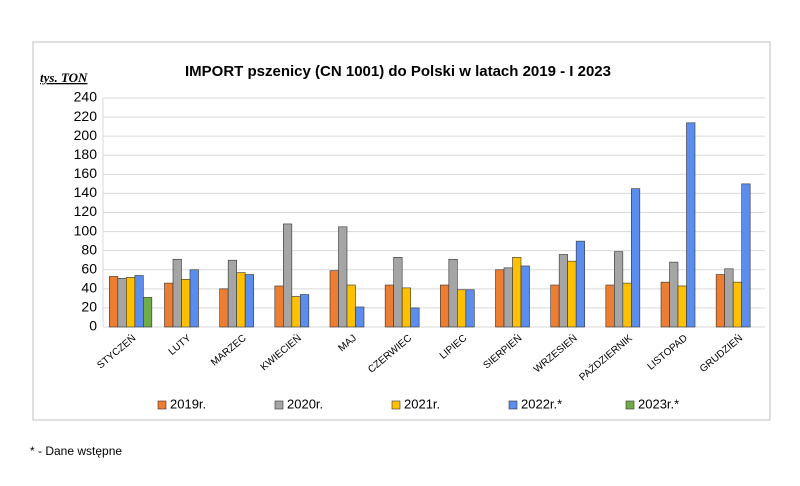 The image size is (800, 486). I want to click on y-tick-label: 20, so click(89, 307).